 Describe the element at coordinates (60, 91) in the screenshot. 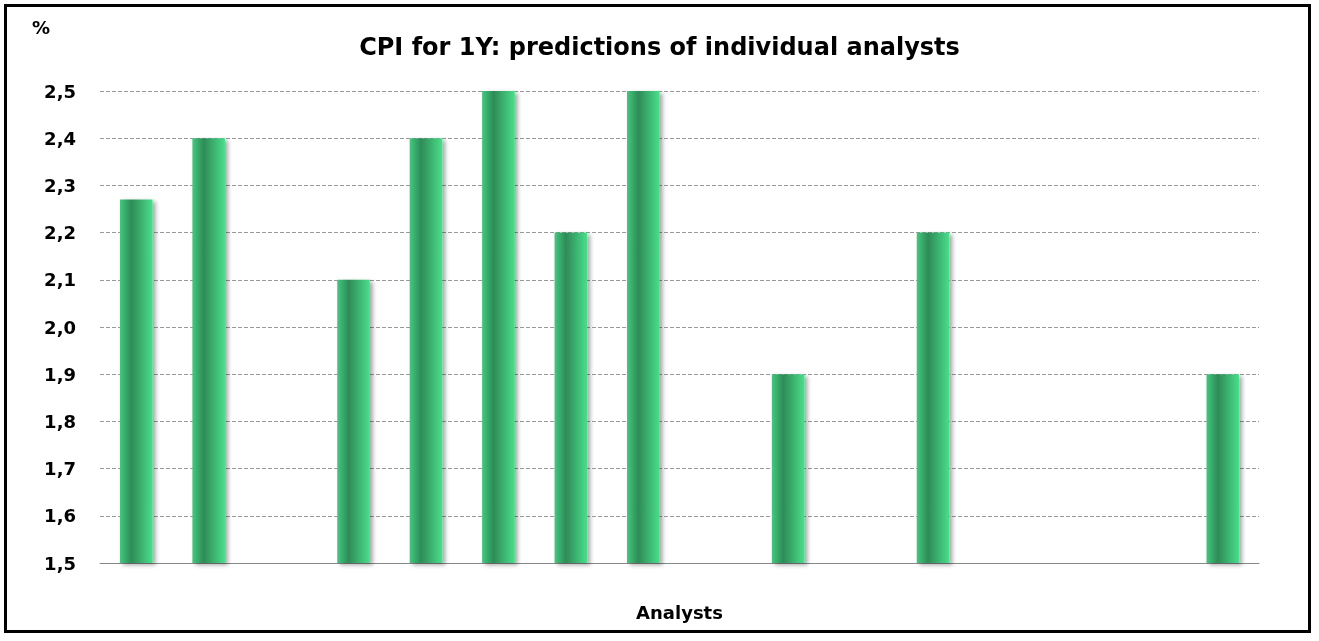

I see `y-tick-label: 2,5` at that location.